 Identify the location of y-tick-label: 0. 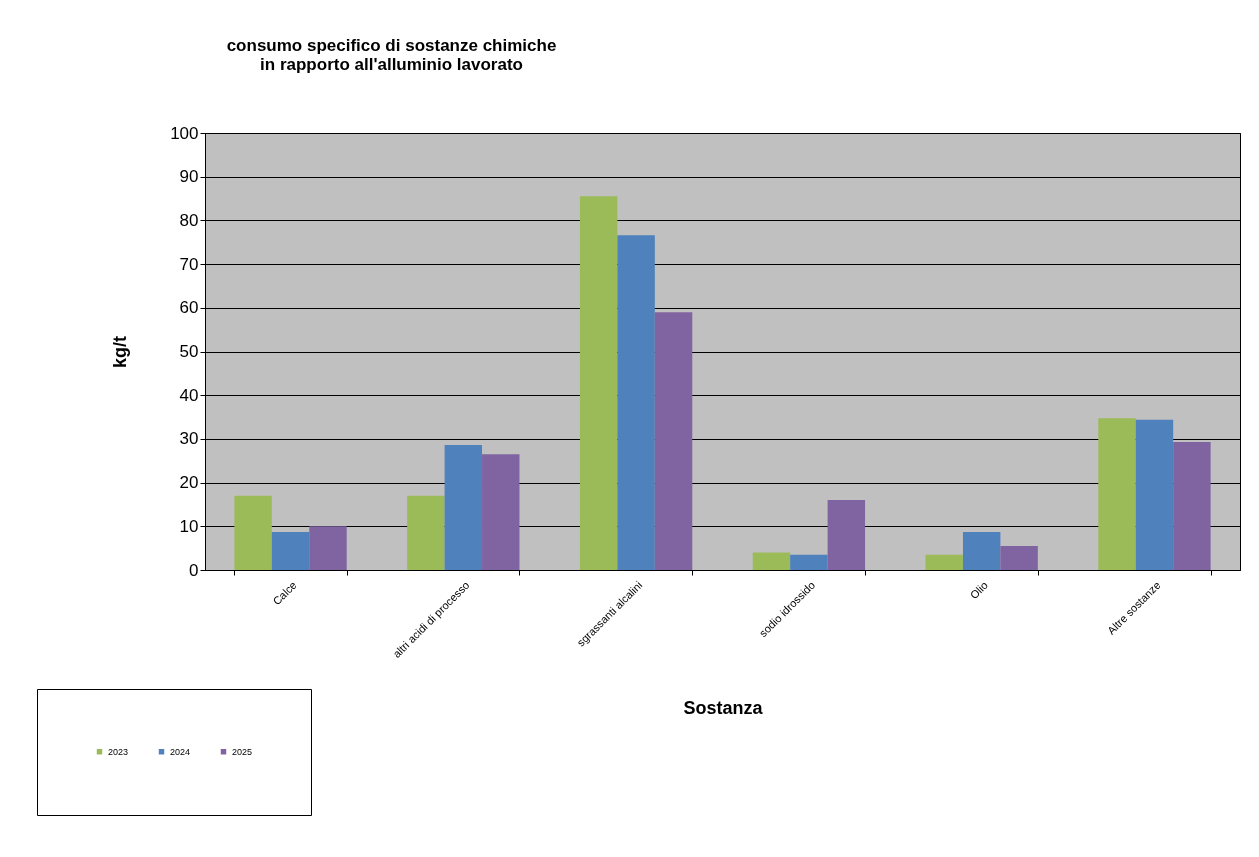
(194, 570).